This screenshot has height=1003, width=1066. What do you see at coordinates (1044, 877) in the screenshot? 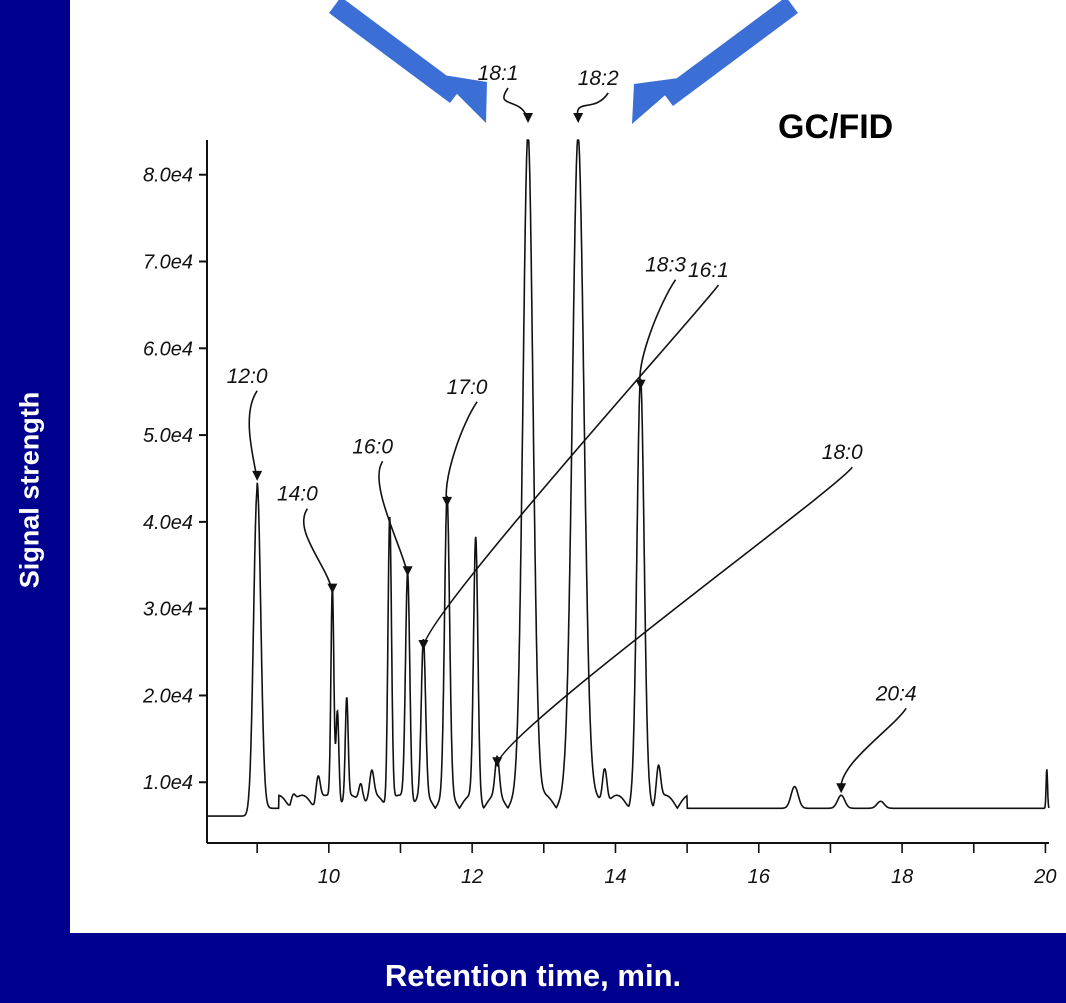
I see `x-tick-label: 20` at bounding box center [1044, 877].